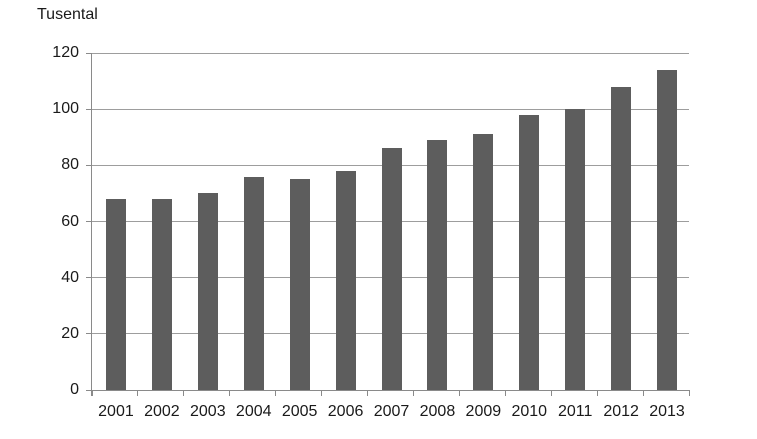 The width and height of the screenshot is (757, 439). I want to click on x-axis-label: 2004, so click(253, 411).